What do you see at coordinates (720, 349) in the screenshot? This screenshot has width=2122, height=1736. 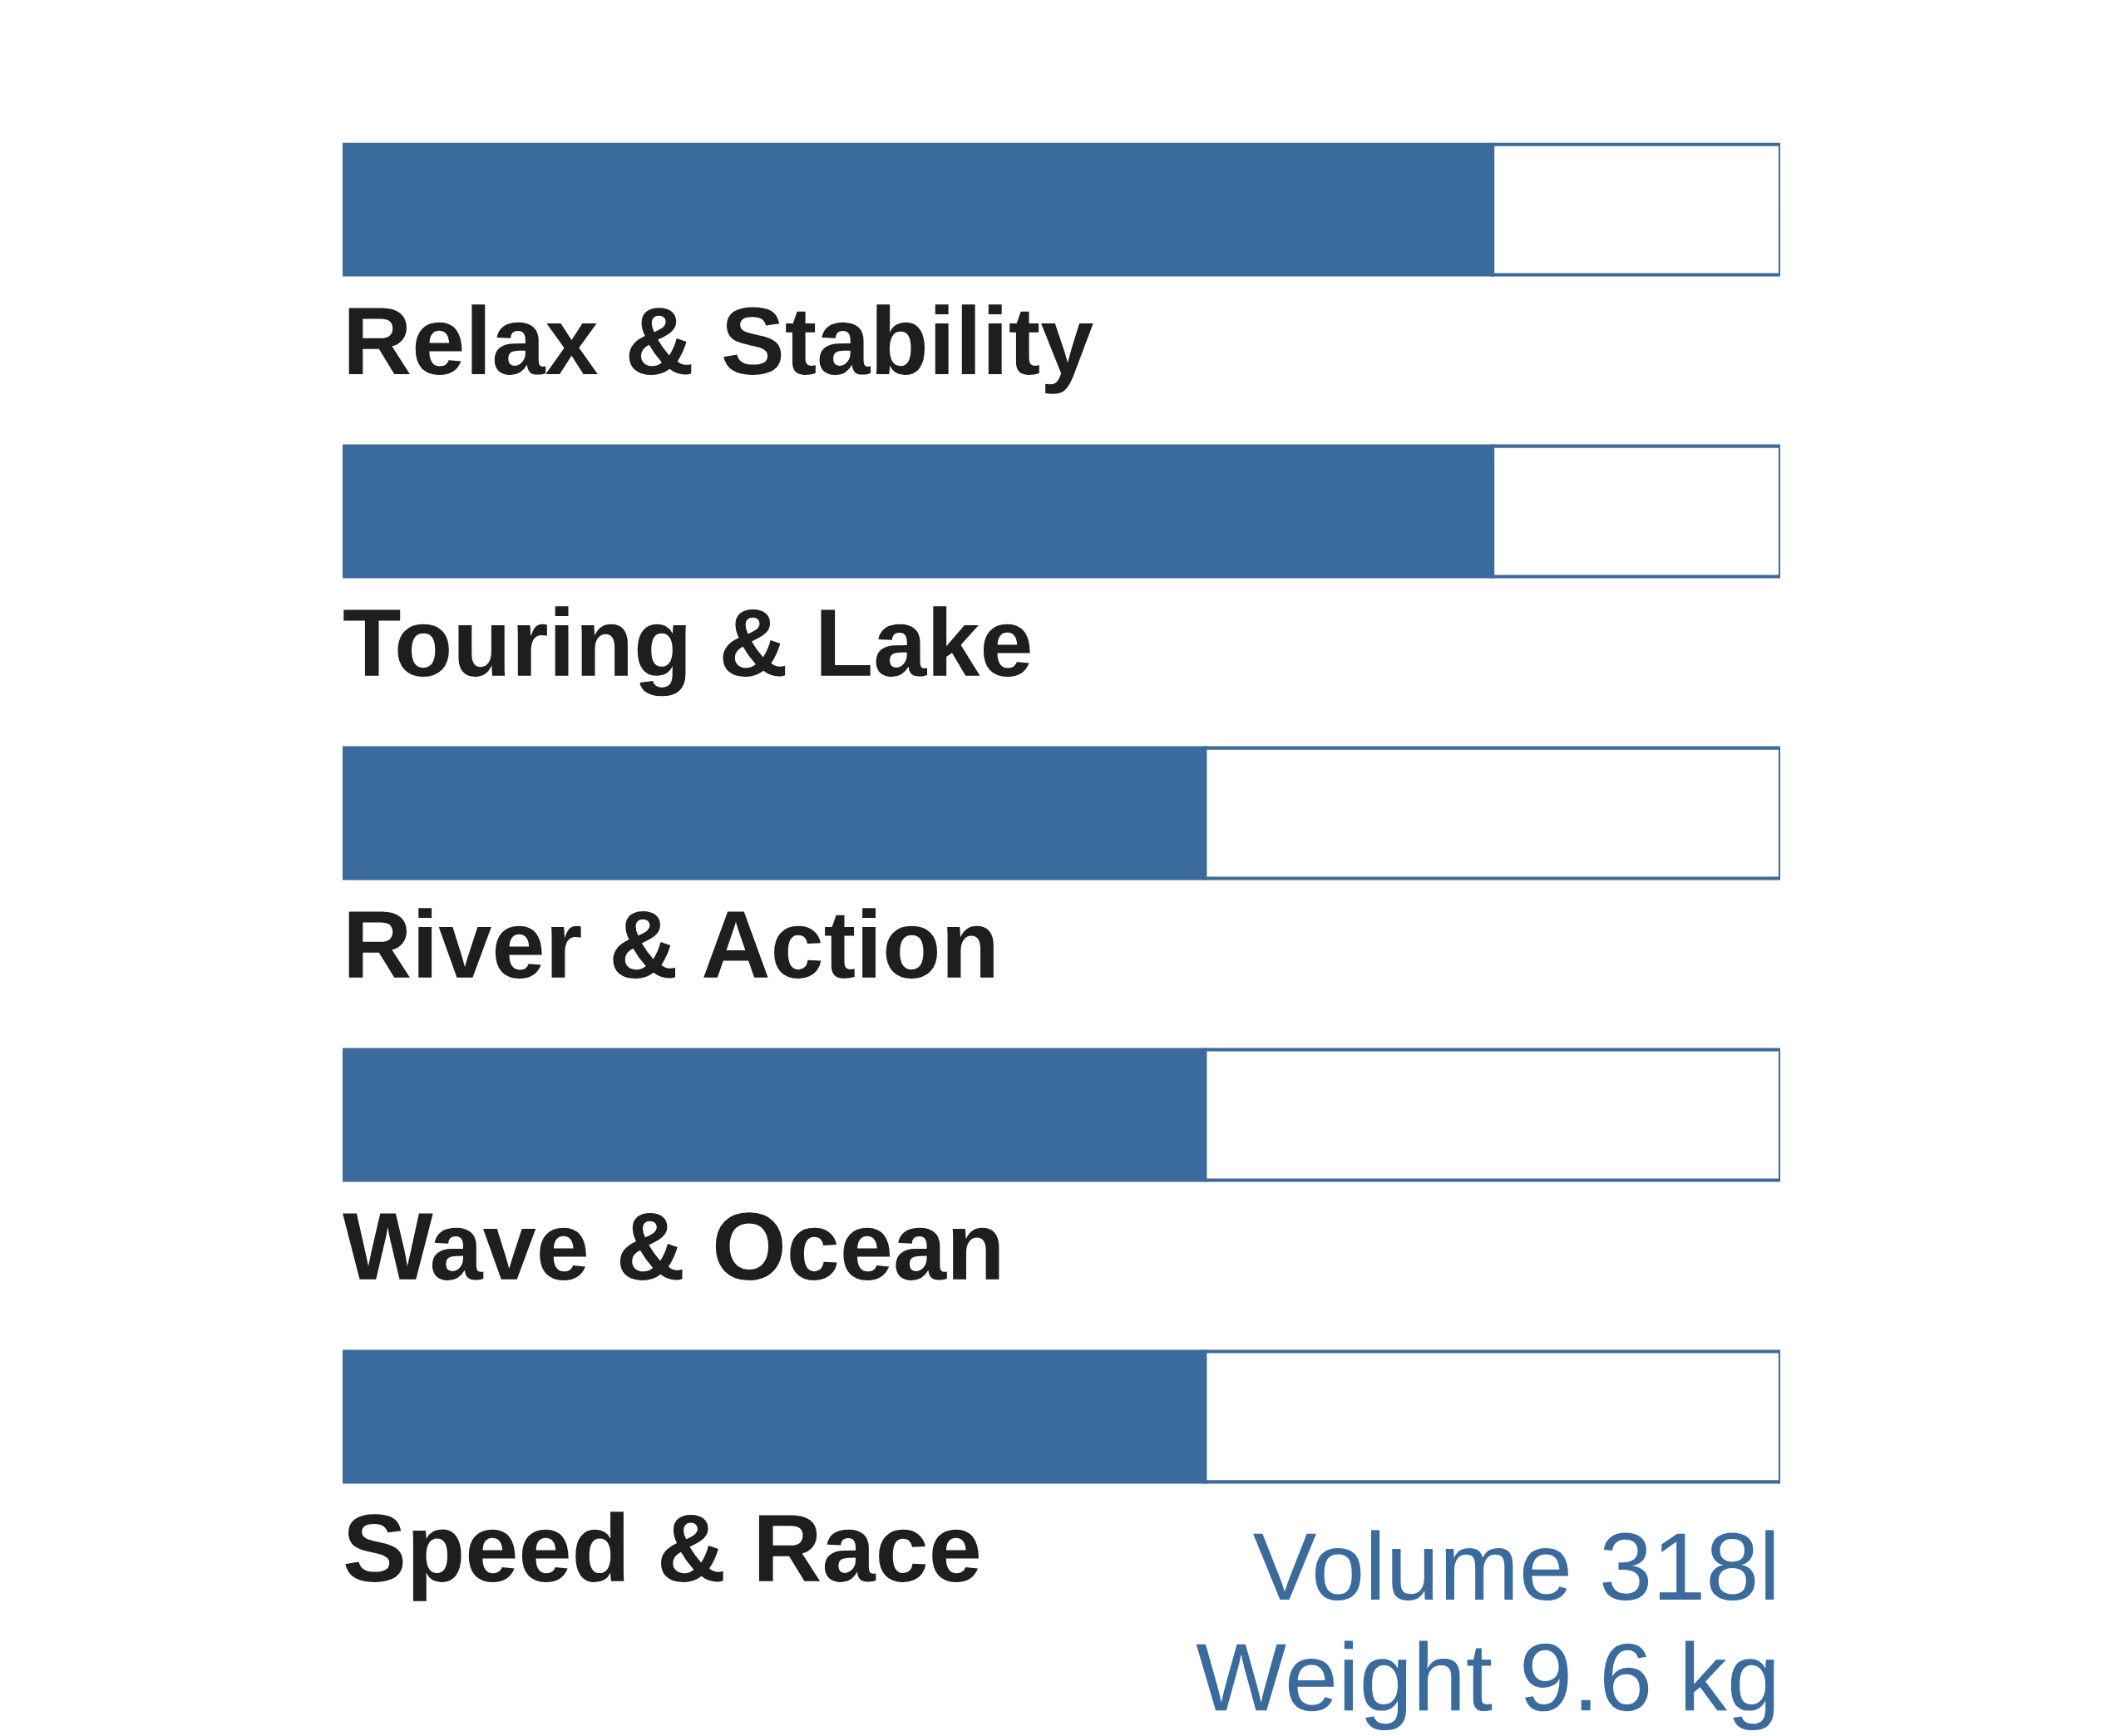 I see `y-tick-label: Relax & Stability` at bounding box center [720, 349].